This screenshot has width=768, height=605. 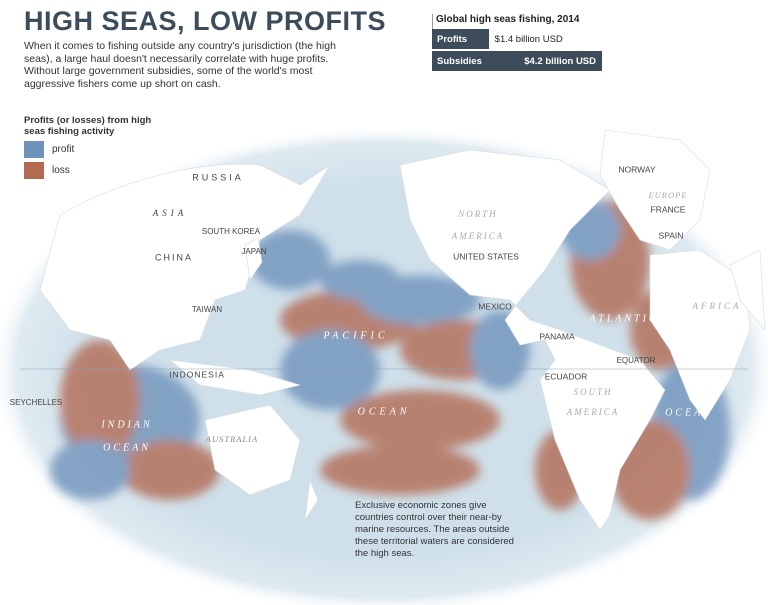 I want to click on place-label: TAIWAN, so click(x=207, y=309).